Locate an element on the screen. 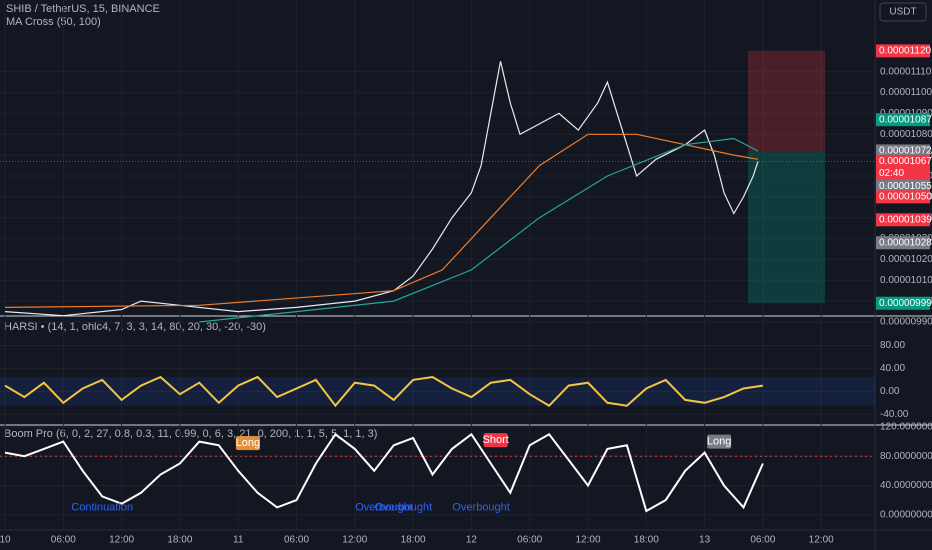 The image size is (932, 550). countdown: 02:40 is located at coordinates (891, 173).